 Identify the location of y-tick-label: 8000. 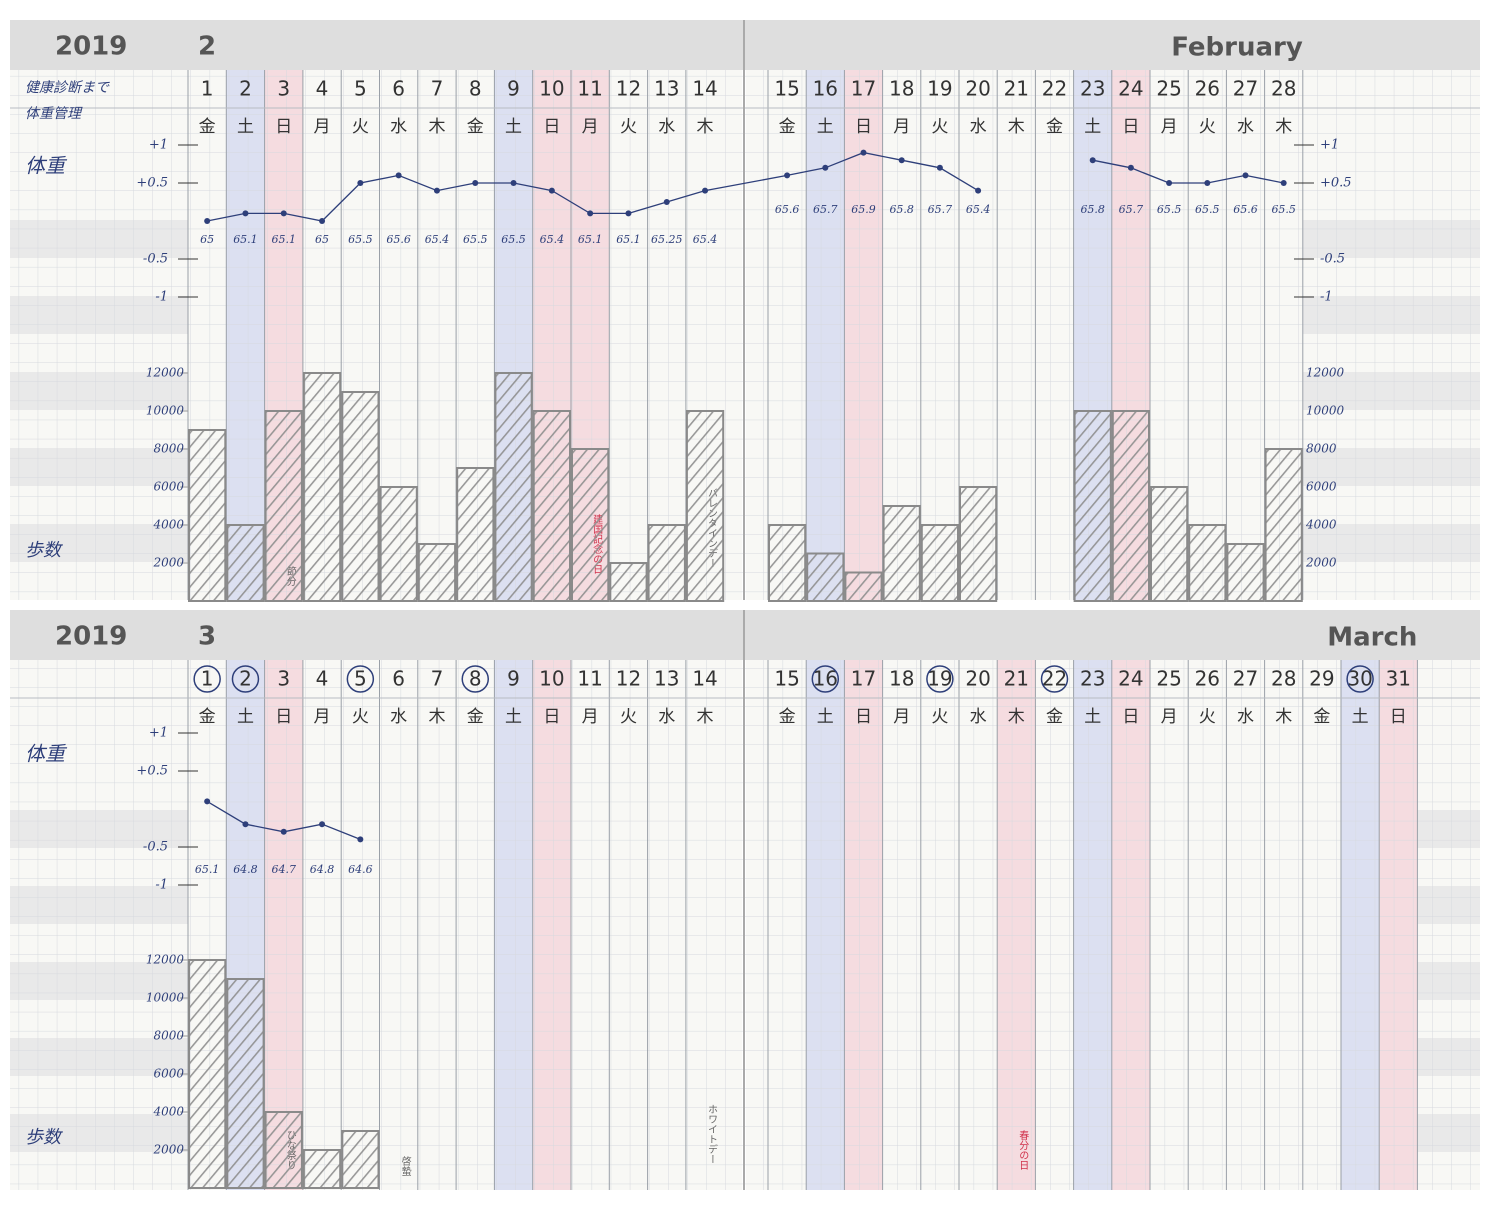
(1321, 449).